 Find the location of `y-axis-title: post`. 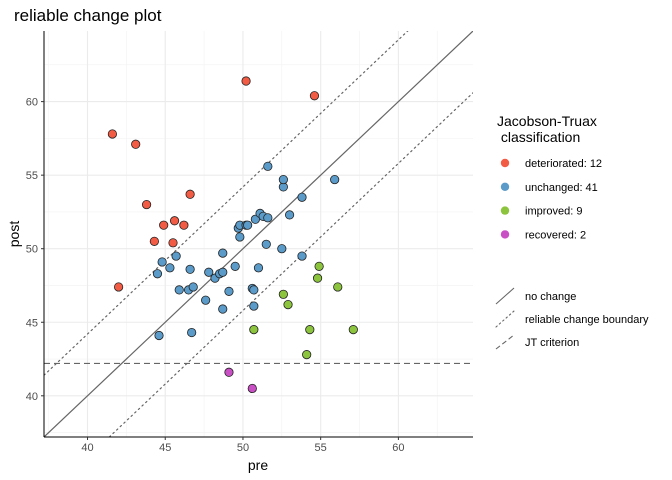

y-axis-title: post is located at coordinates (14, 234).